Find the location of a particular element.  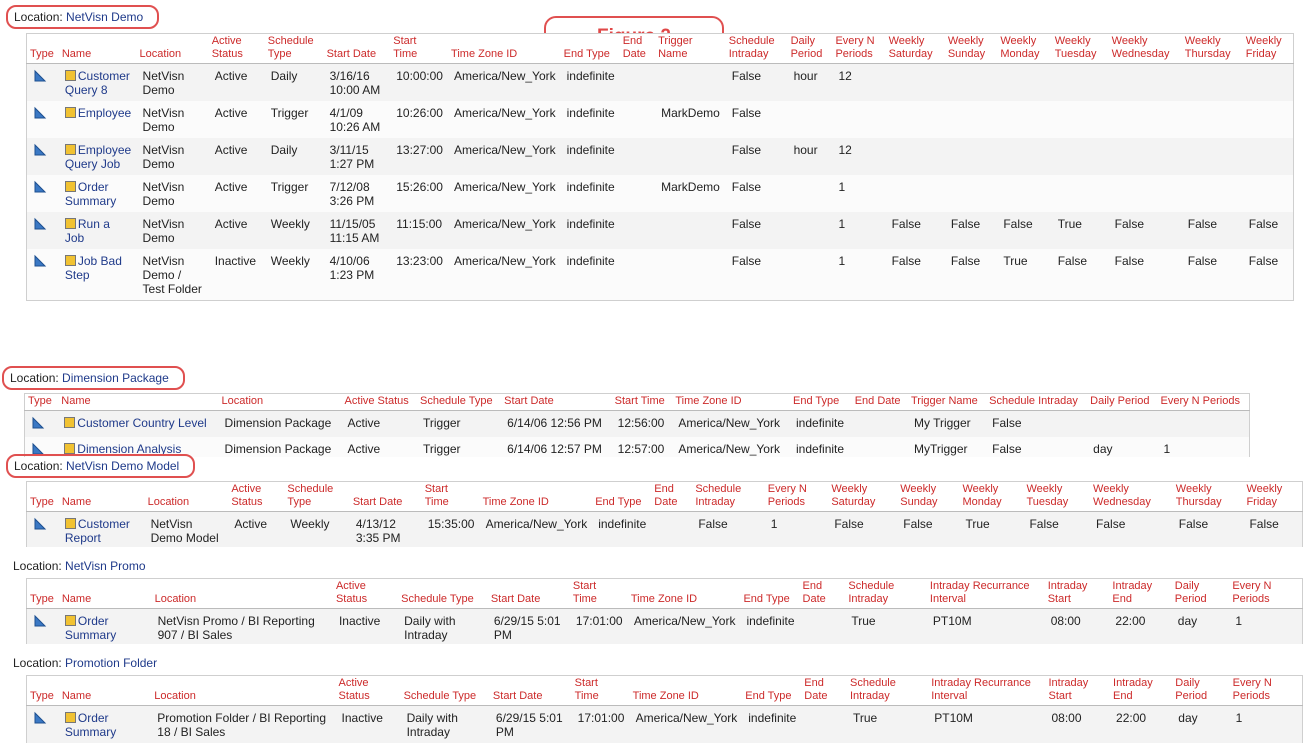

cell: 4/13/12 3:35 PM is located at coordinates (386, 530).